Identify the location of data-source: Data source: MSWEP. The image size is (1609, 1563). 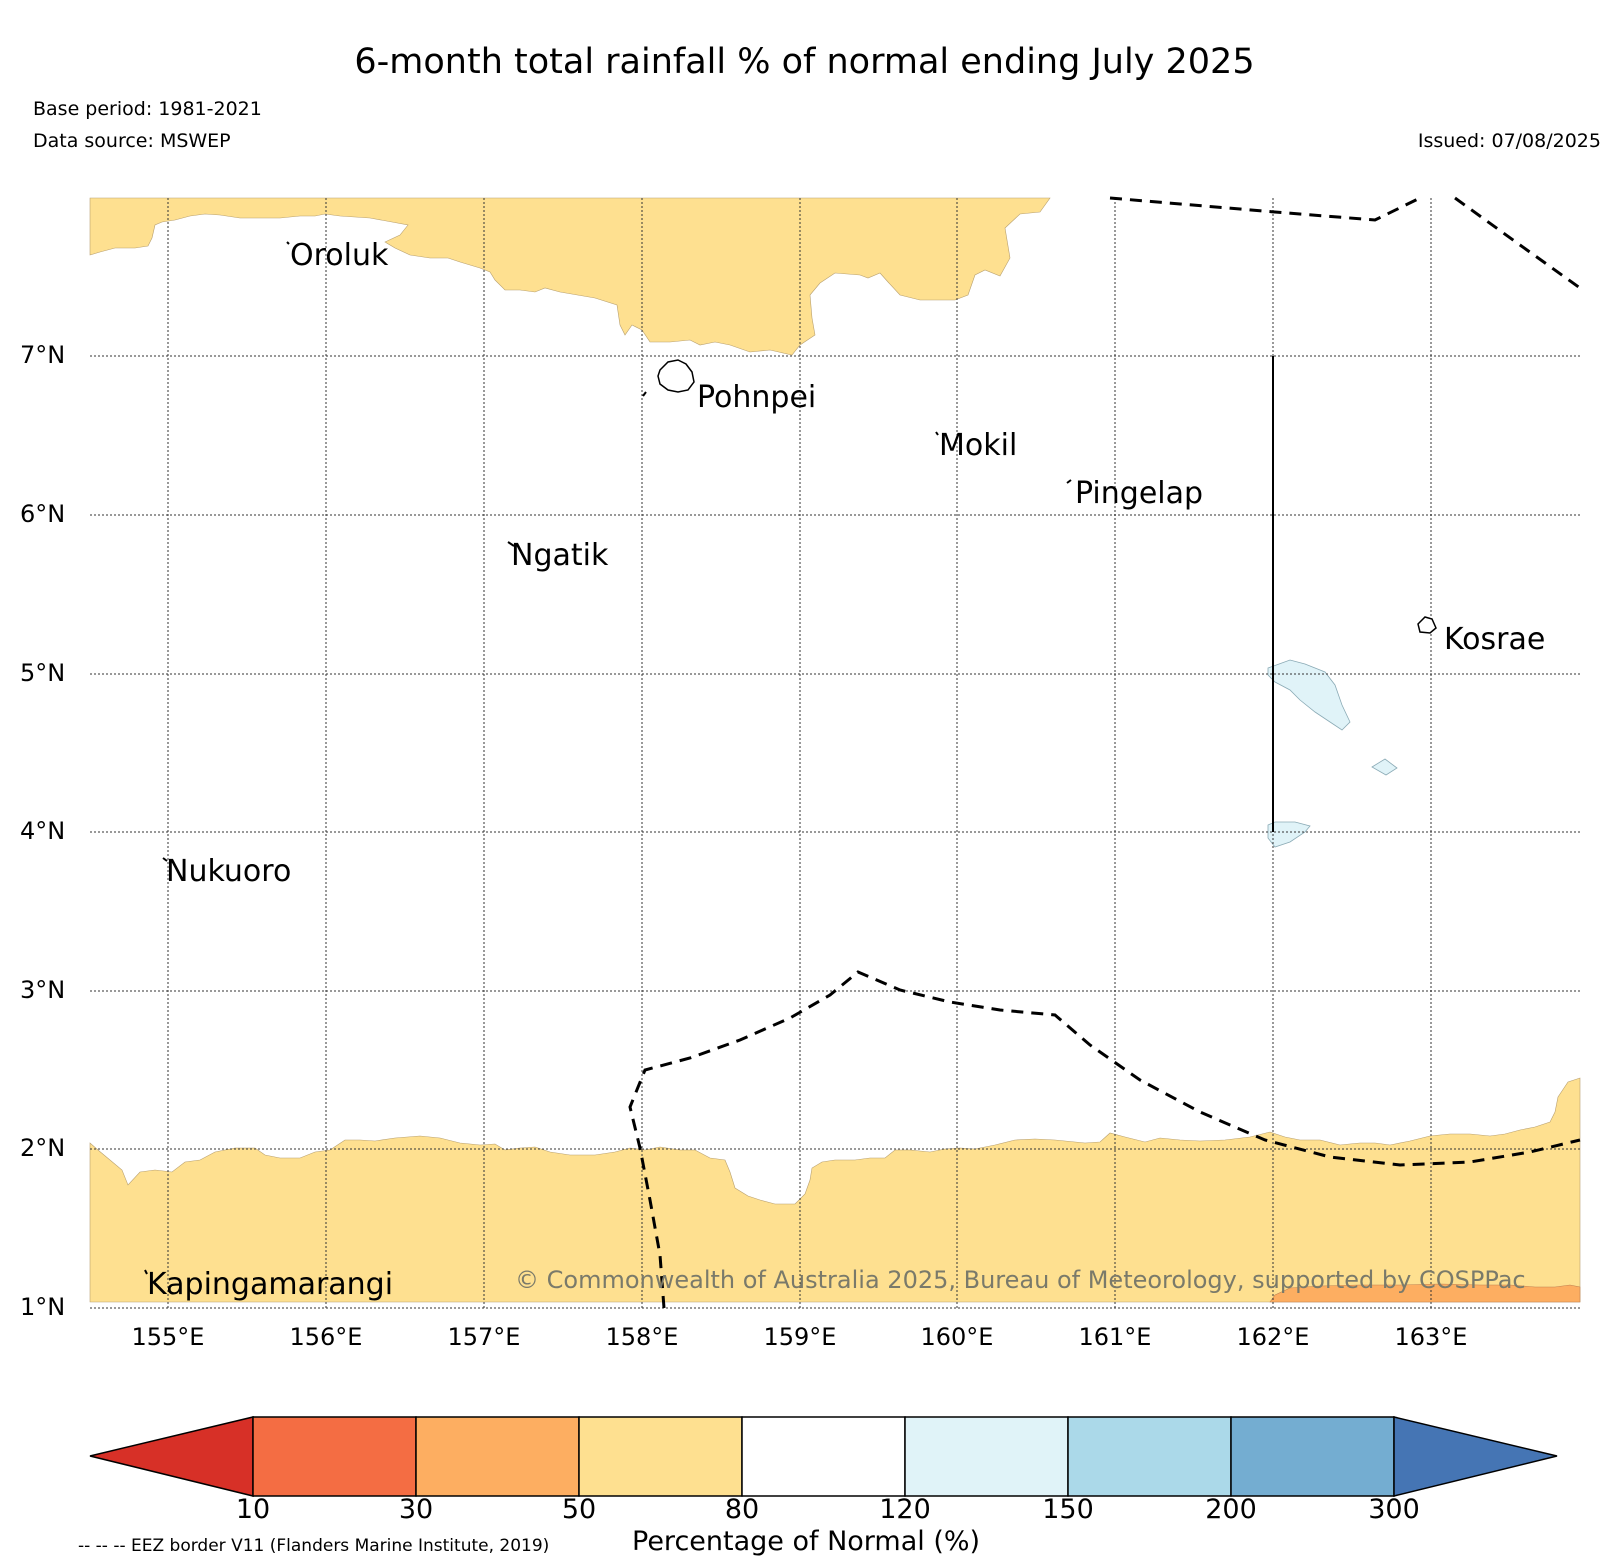
(132, 141).